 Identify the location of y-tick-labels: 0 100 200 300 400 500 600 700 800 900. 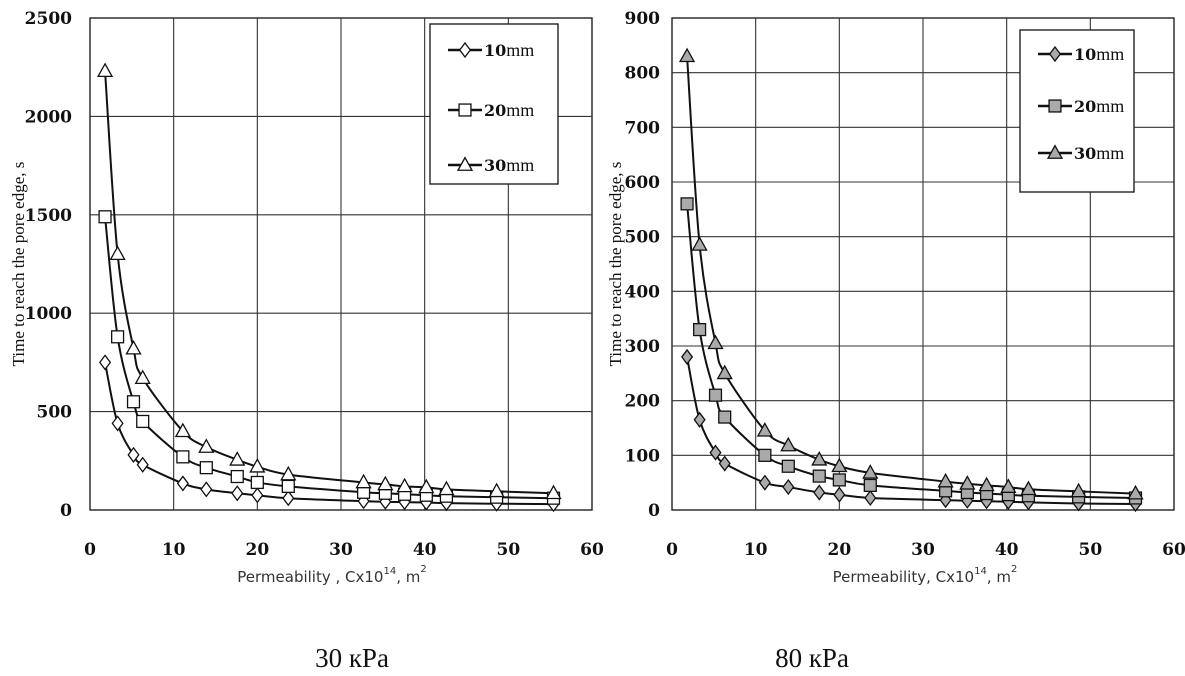
(643, 265).